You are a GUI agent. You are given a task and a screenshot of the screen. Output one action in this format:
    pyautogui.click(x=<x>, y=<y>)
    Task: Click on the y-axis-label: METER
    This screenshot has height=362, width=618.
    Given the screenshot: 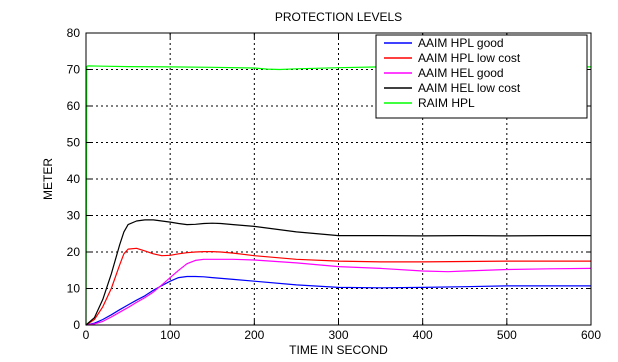 What is the action you would take?
    pyautogui.click(x=48, y=179)
    